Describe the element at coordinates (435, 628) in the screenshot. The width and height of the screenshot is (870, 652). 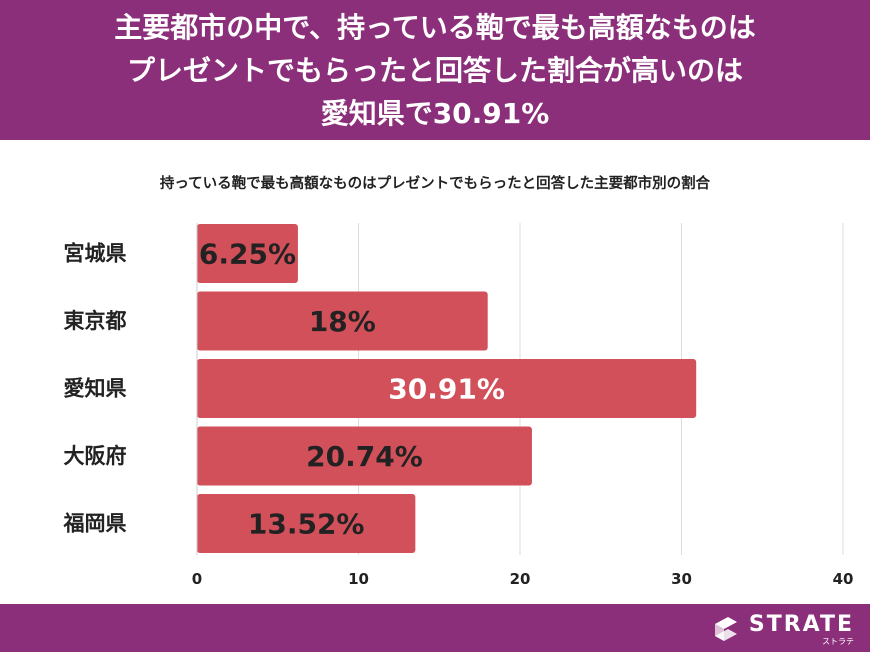
I see `footer-bar: STRATE ストラテ` at that location.